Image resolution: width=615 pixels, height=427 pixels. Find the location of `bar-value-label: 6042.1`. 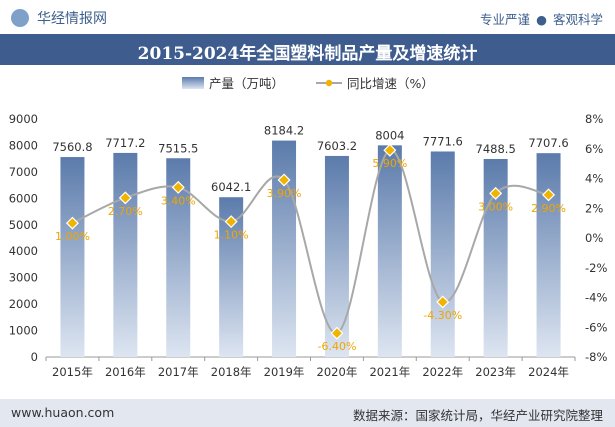

bar-value-label: 6042.1 is located at coordinates (231, 187).